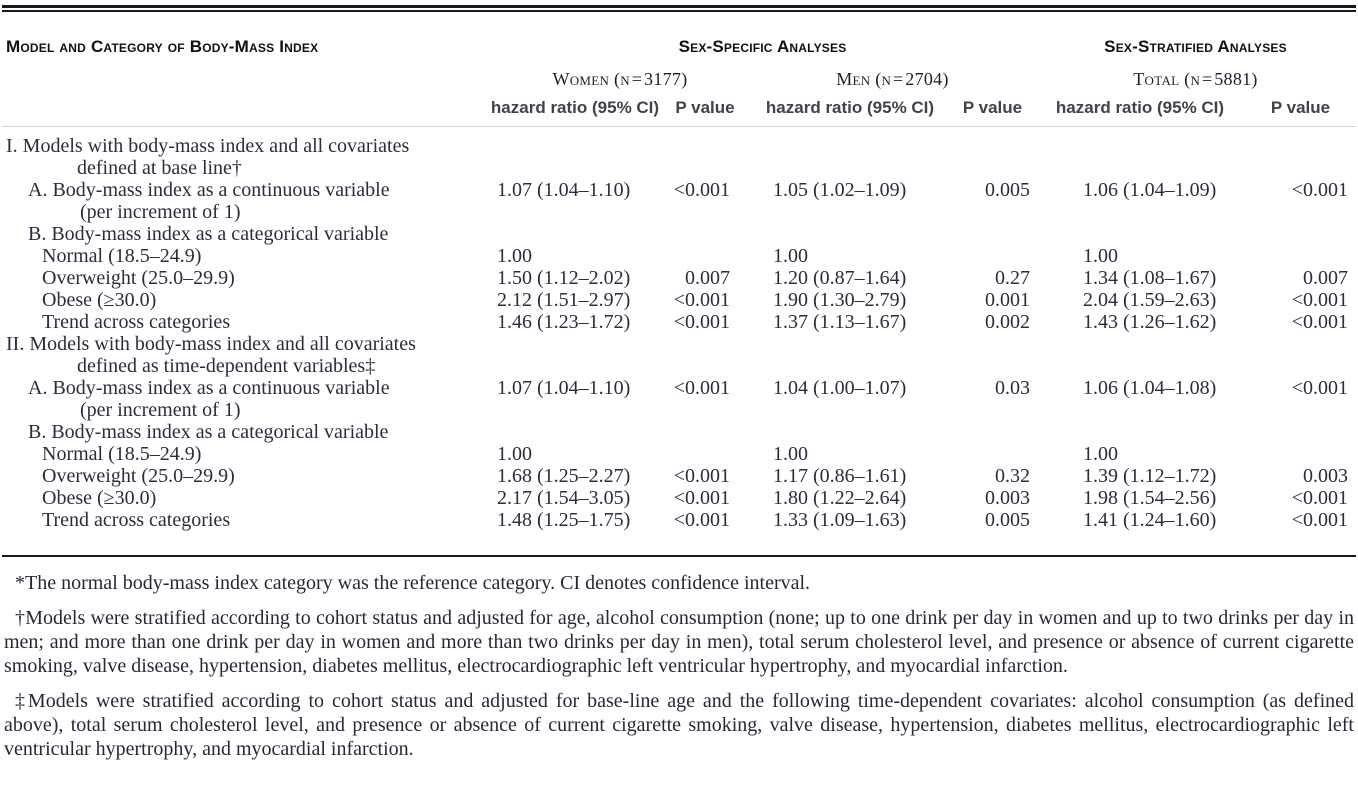 The width and height of the screenshot is (1358, 789). Describe the element at coordinates (1007, 300) in the screenshot. I see `p-value-cell: 0.001` at that location.